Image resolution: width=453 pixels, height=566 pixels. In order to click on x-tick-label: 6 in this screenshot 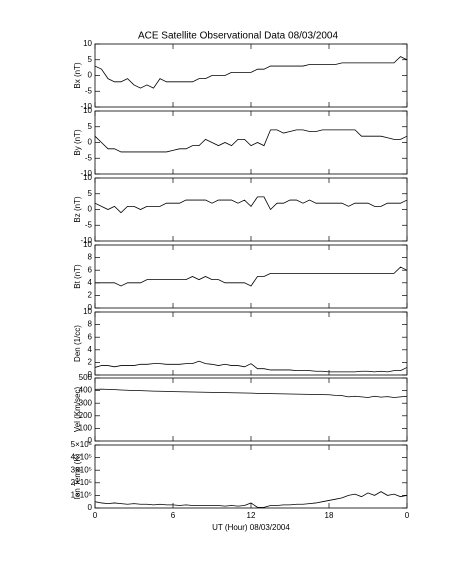, I will do `click(173, 515)`.